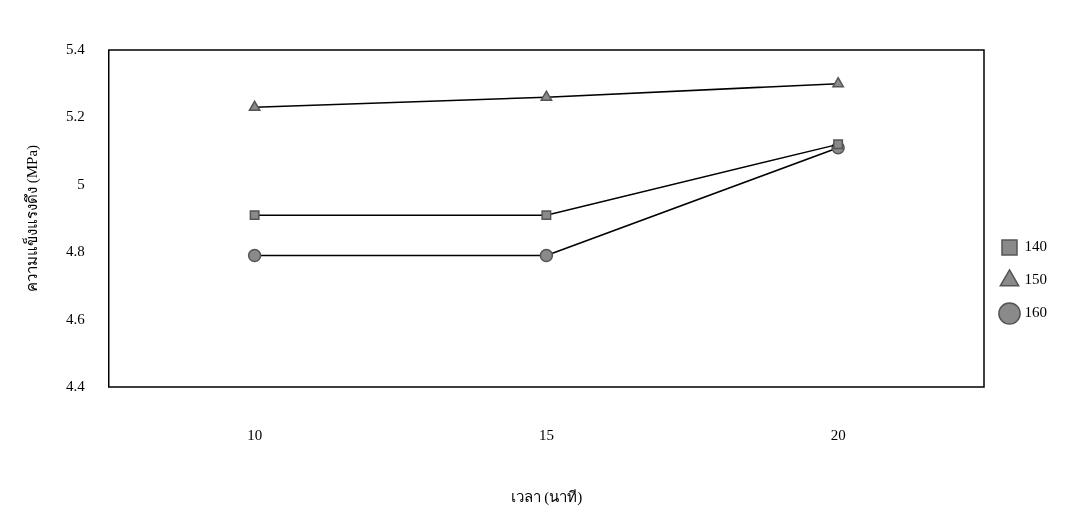  I want to click on x-tick-label: 10, so click(255, 434).